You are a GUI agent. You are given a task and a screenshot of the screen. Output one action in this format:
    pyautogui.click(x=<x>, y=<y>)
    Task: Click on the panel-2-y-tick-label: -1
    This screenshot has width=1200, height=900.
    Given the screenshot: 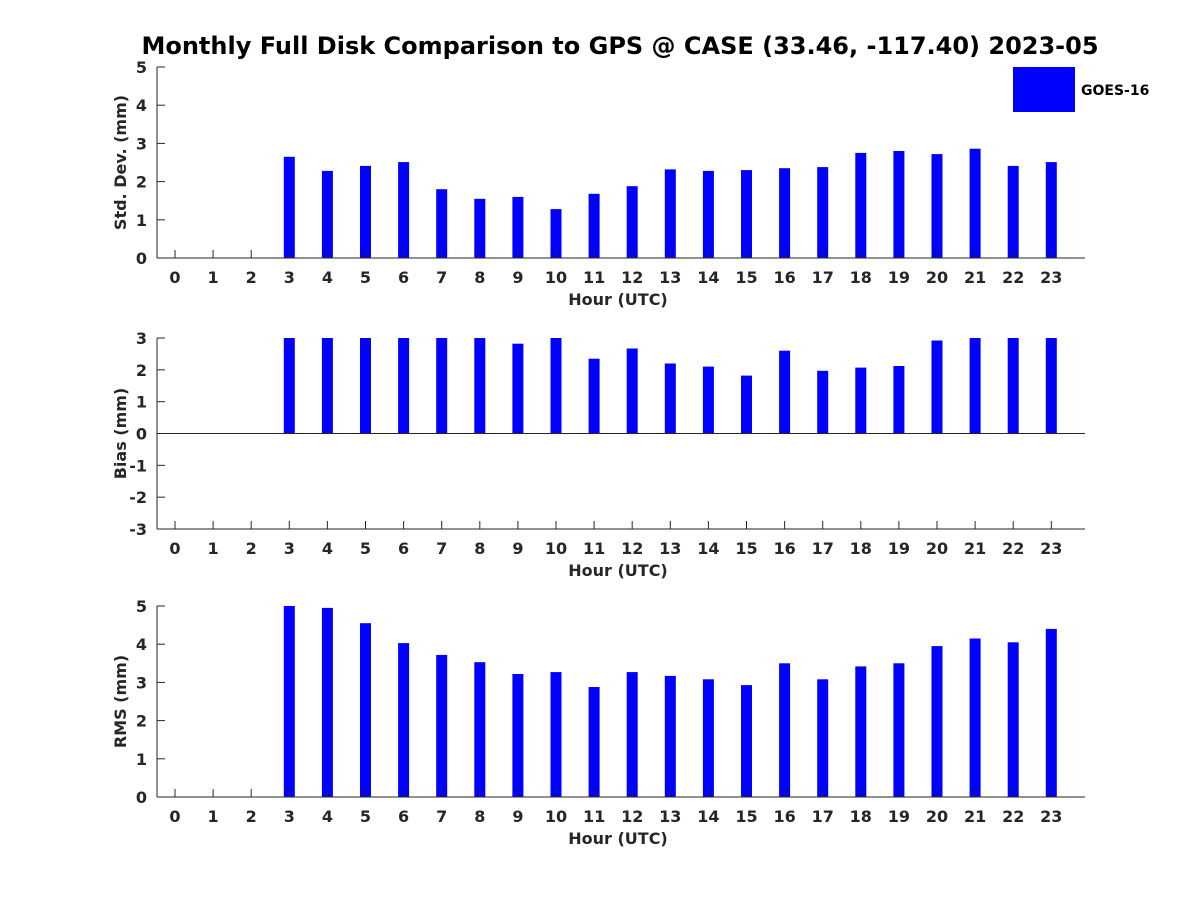 What is the action you would take?
    pyautogui.click(x=138, y=465)
    